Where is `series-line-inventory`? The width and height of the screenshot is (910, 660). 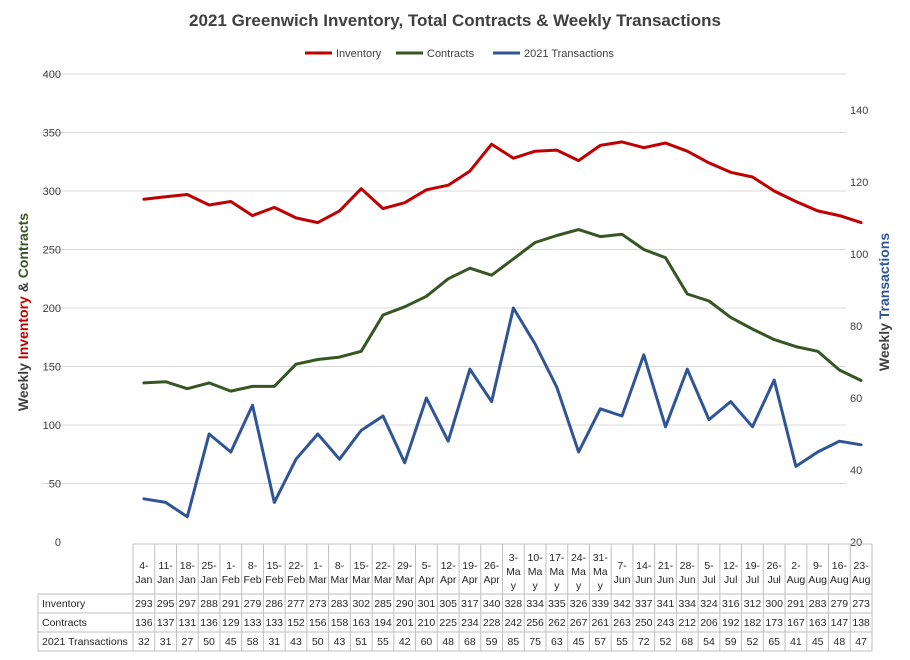
series-line-inventory is located at coordinates (502, 182).